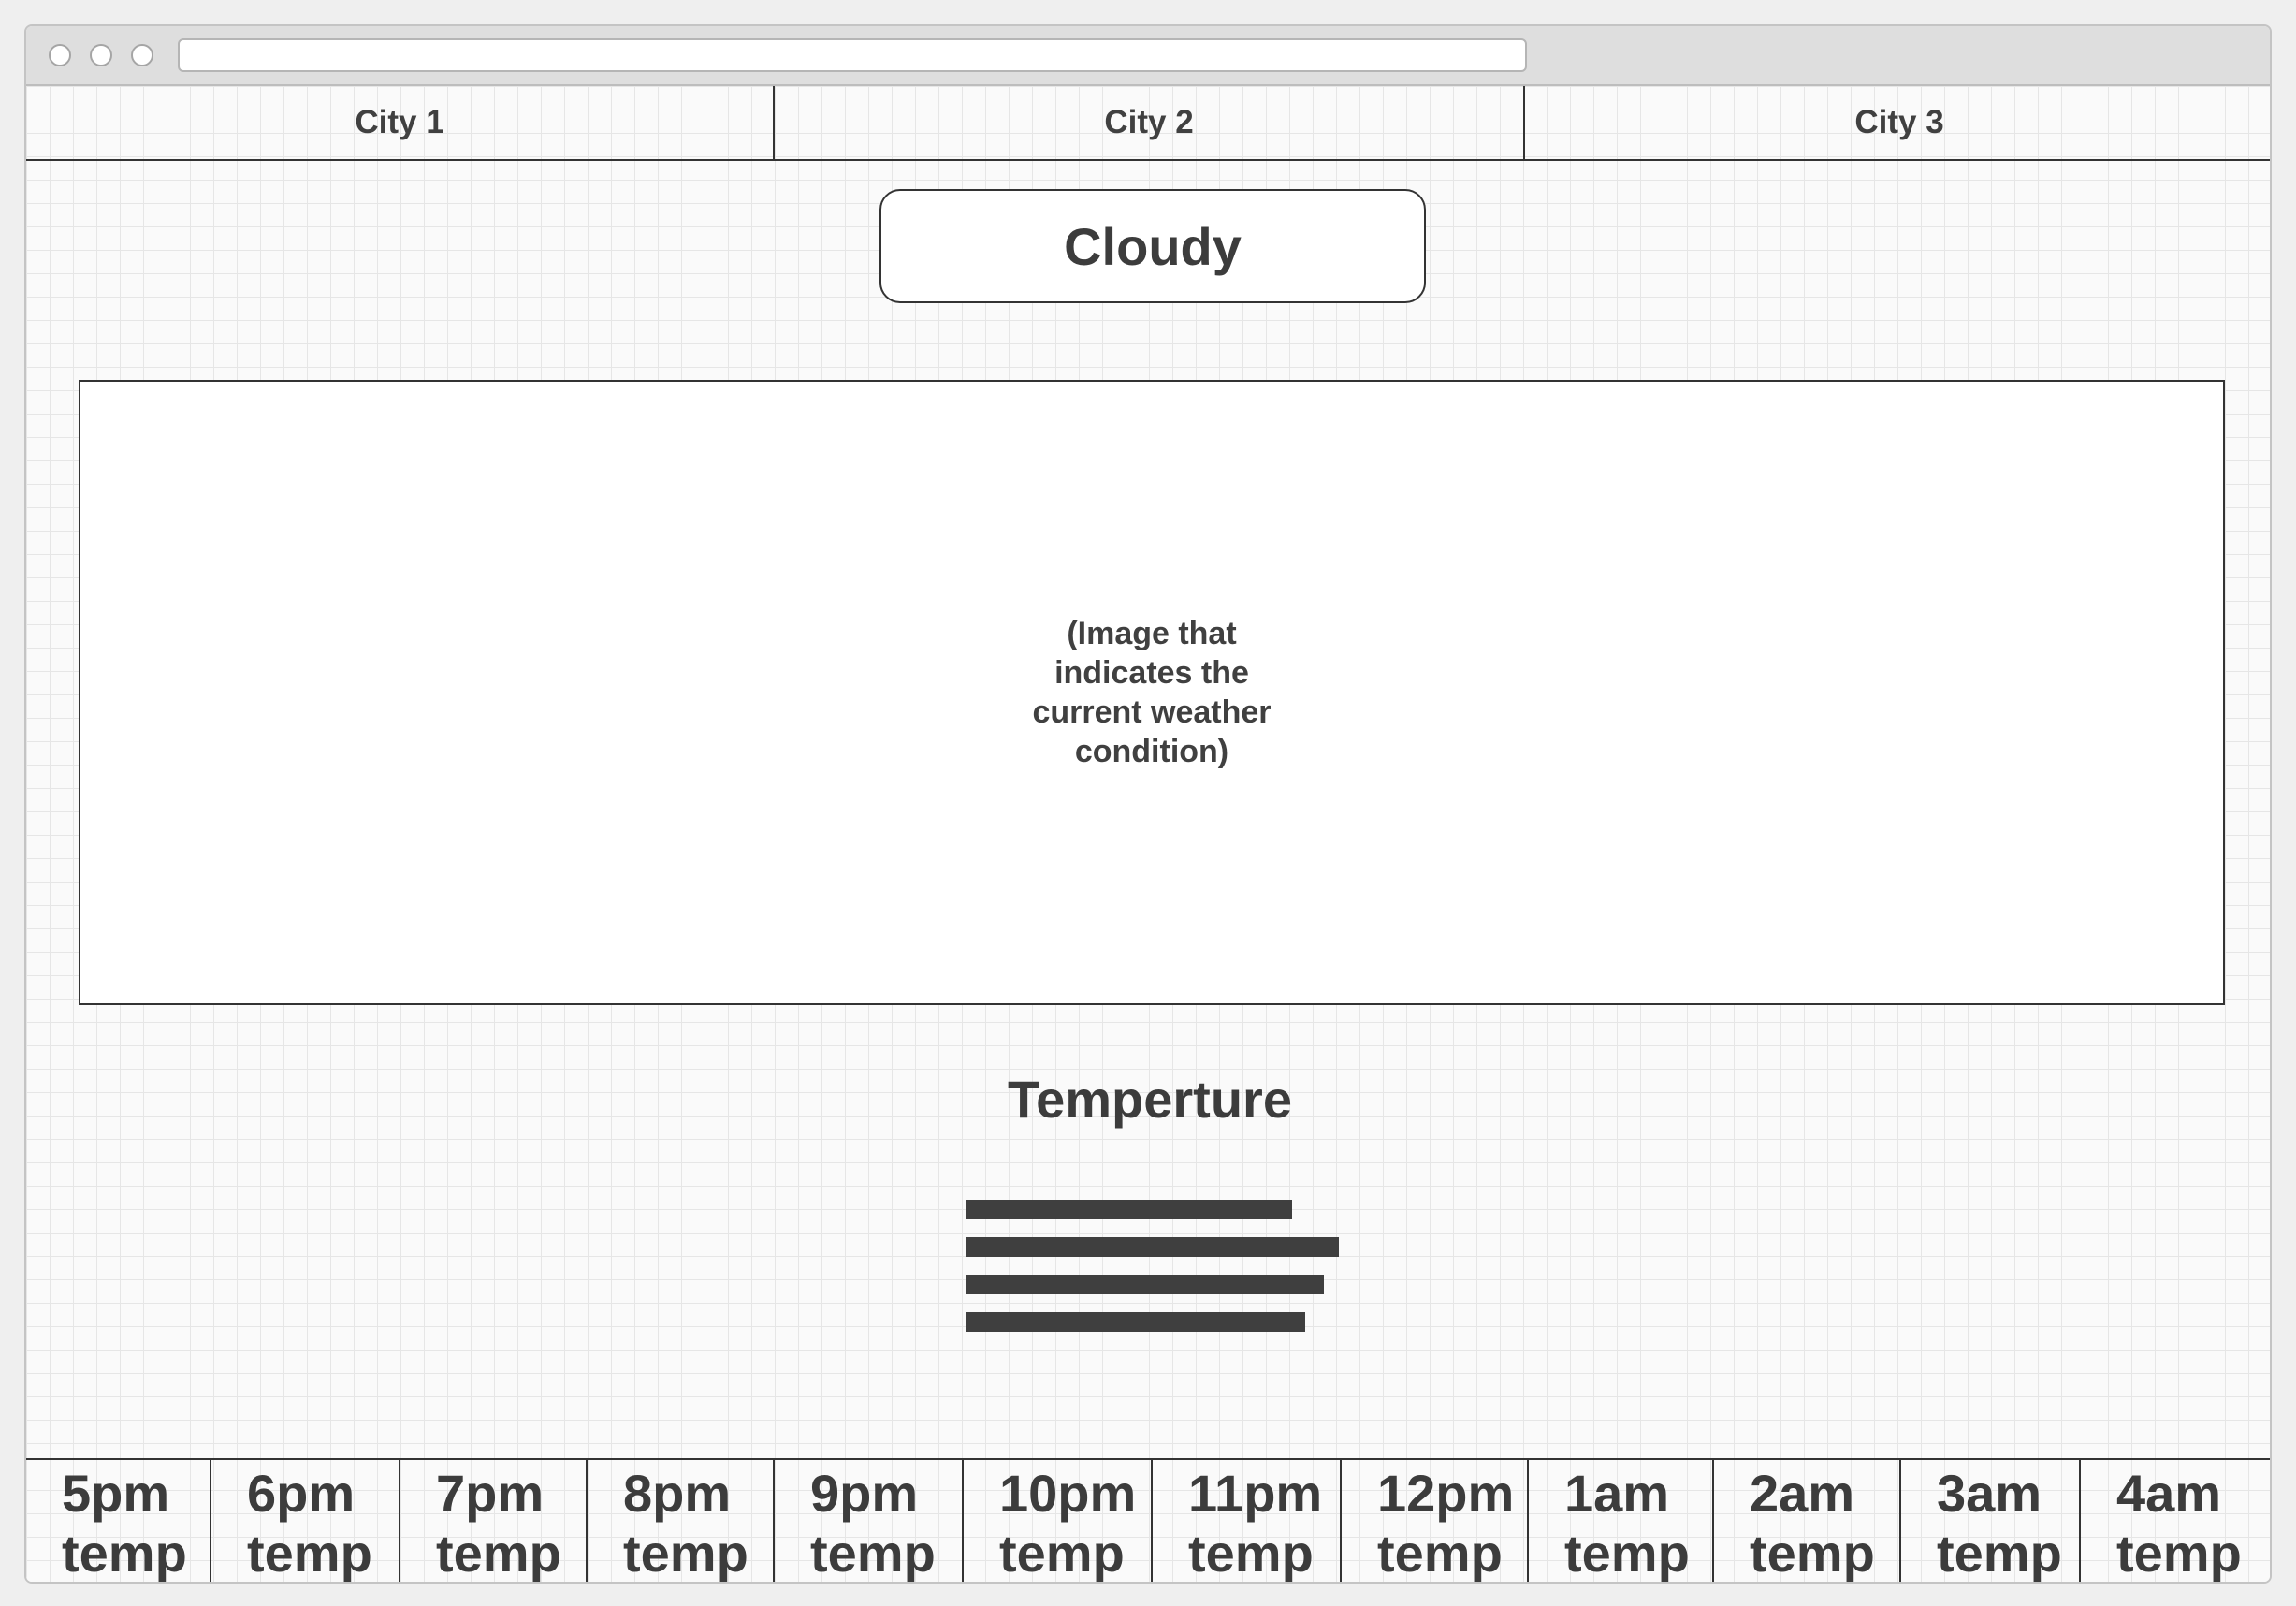  I want to click on city-tabs: City 1 City 2 City 3, so click(1148, 123).